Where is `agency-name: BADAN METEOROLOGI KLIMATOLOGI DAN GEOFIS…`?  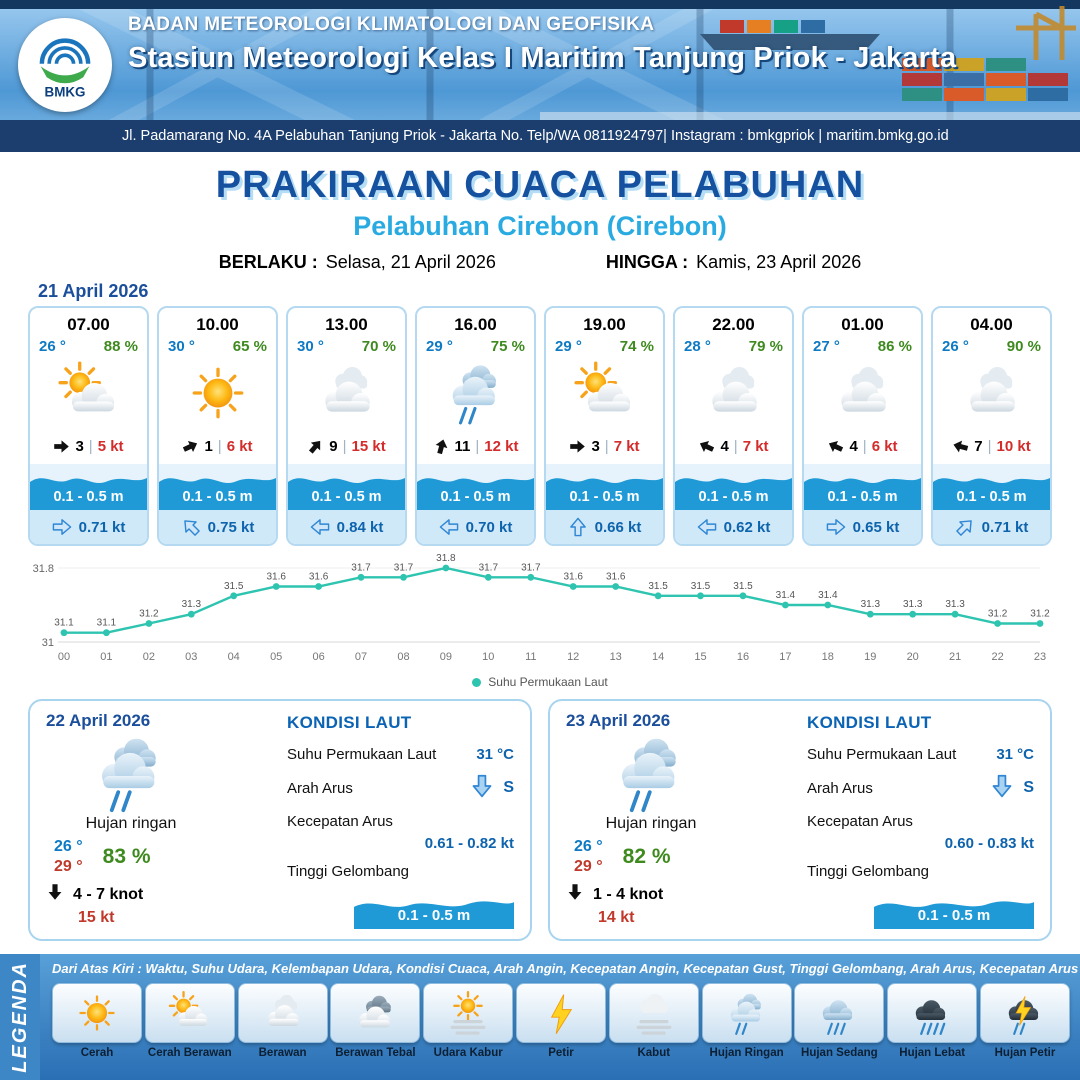
agency-name: BADAN METEOROLOGI KLIMATOLOGI DAN GEOFIS… is located at coordinates (391, 24).